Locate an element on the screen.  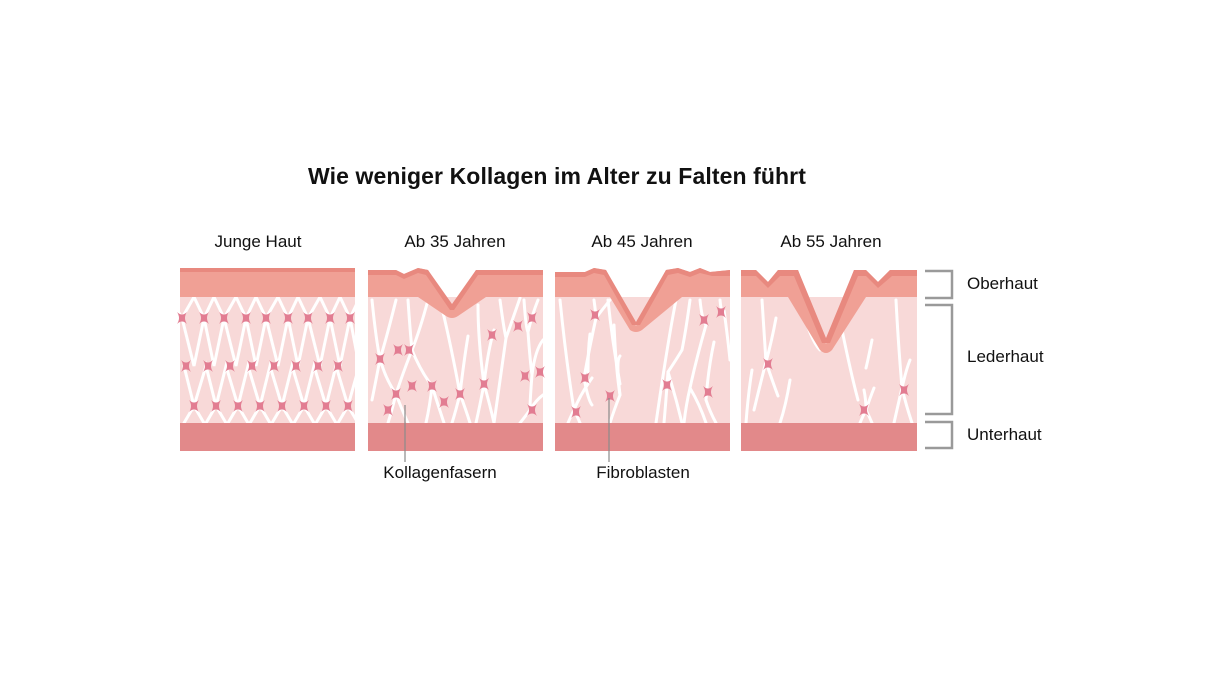
panel-label-junge-haut: Junge Haut is located at coordinates (258, 241).